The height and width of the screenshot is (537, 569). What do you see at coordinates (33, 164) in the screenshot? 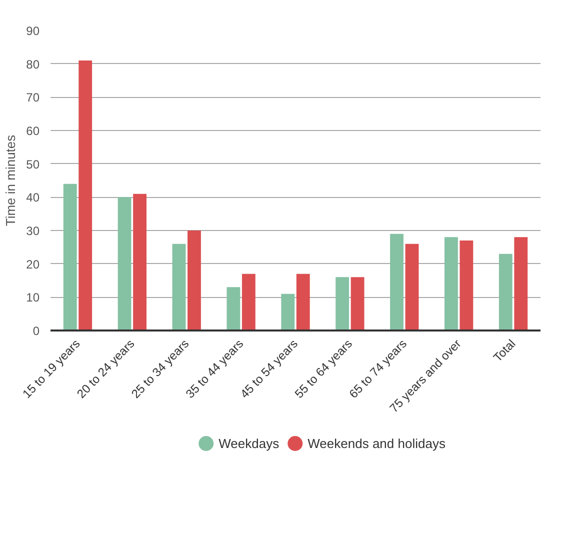
I see `y-tick-label: 50` at bounding box center [33, 164].